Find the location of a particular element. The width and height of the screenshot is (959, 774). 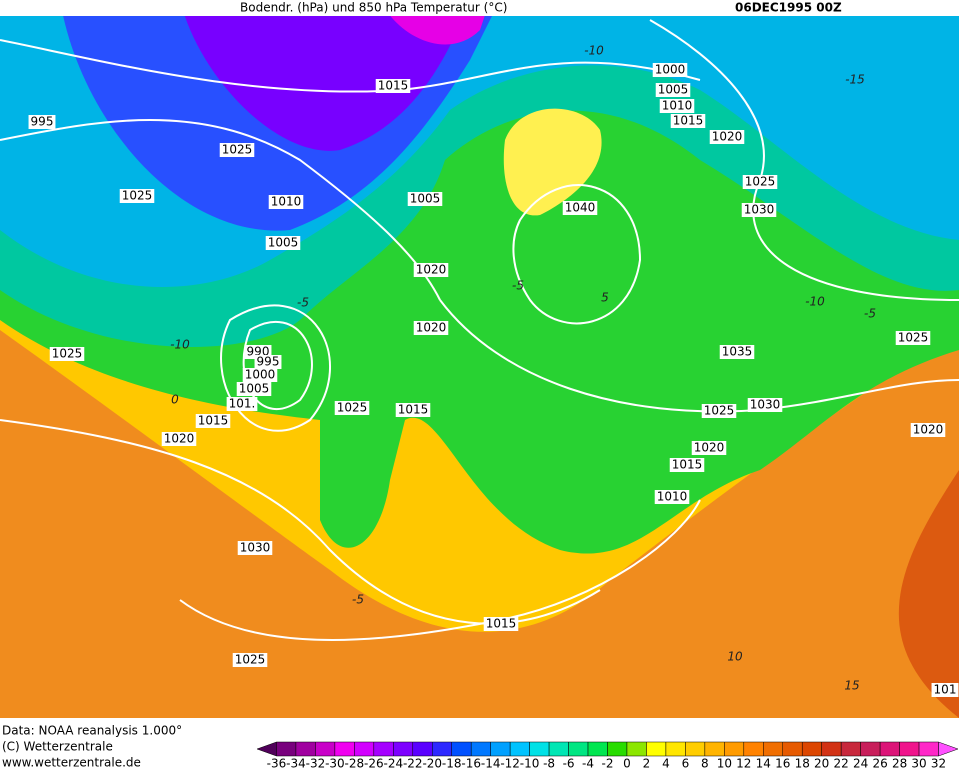

colorbar-tick-label: -18 is located at coordinates (452, 764).